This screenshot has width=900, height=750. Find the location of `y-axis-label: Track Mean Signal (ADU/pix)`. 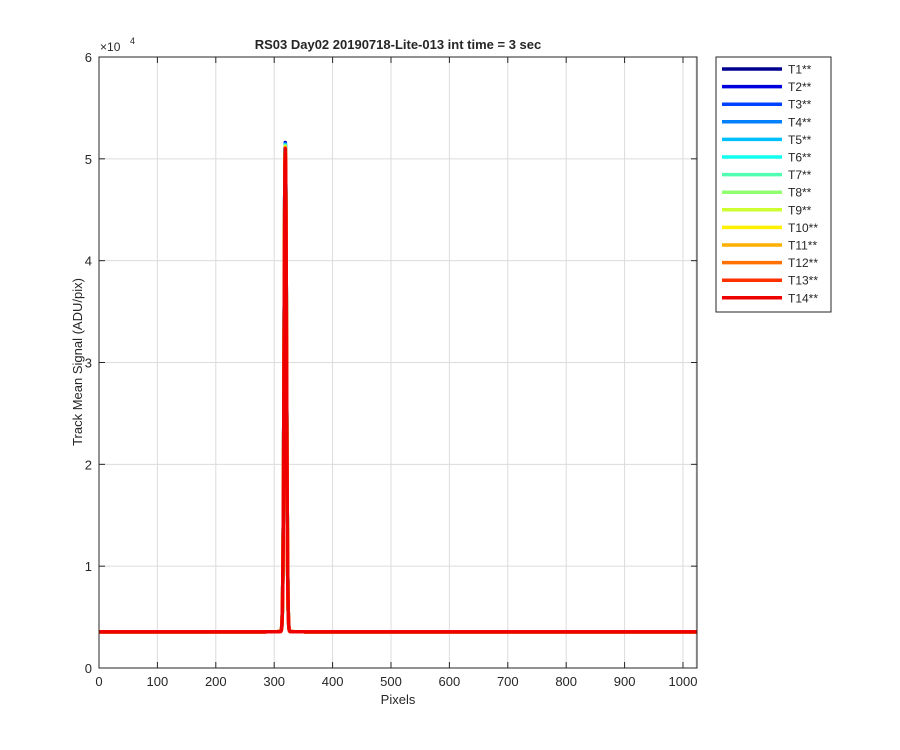

y-axis-label: Track Mean Signal (ADU/pix) is located at coordinates (77, 362).